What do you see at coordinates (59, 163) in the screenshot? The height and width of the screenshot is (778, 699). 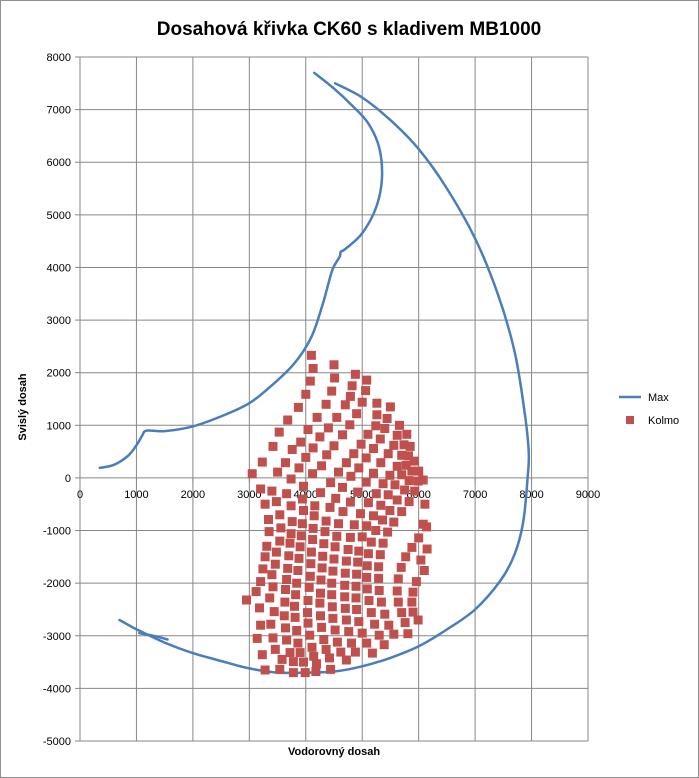 I see `y-tick-label: 6000` at bounding box center [59, 163].